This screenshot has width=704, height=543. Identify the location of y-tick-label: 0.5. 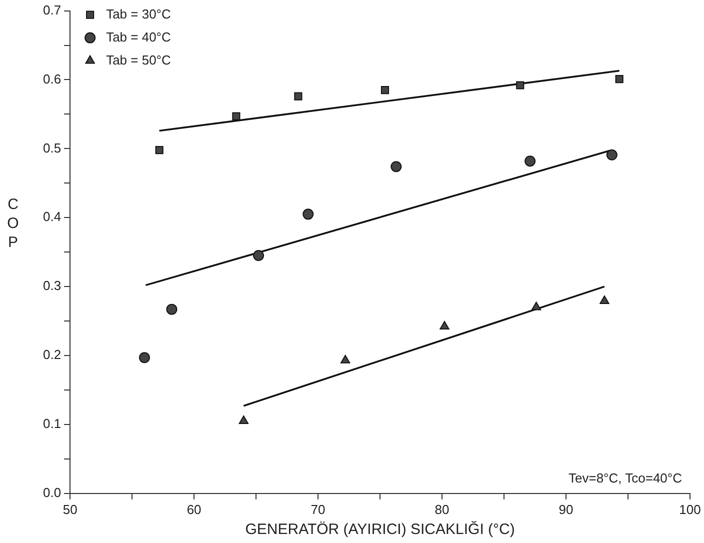
(52, 148).